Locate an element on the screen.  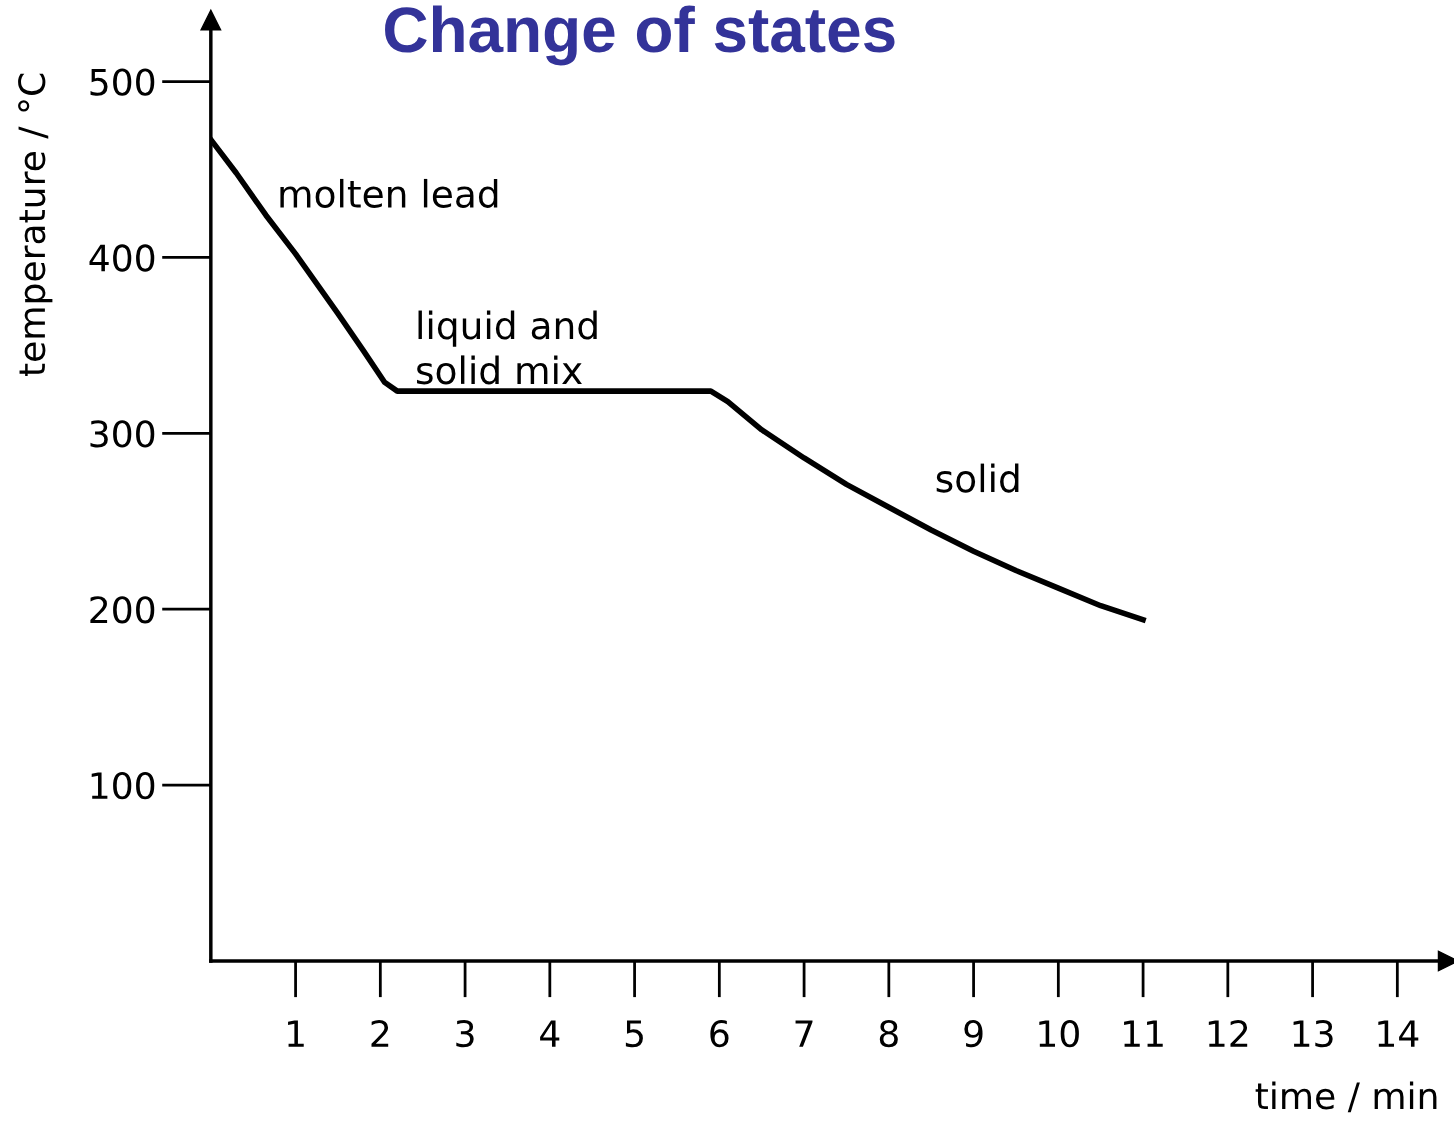
y-tick-label: 400 is located at coordinates (122, 258).